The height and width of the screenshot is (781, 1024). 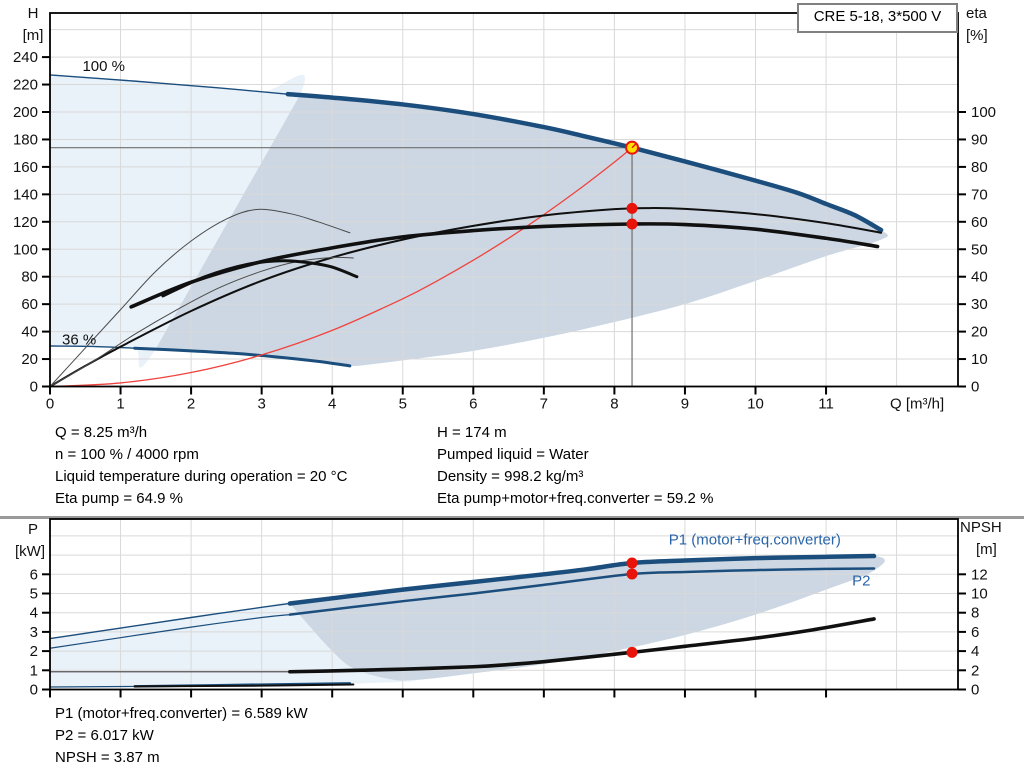 What do you see at coordinates (614, 404) in the screenshot?
I see `x-tick-label: 8` at bounding box center [614, 404].